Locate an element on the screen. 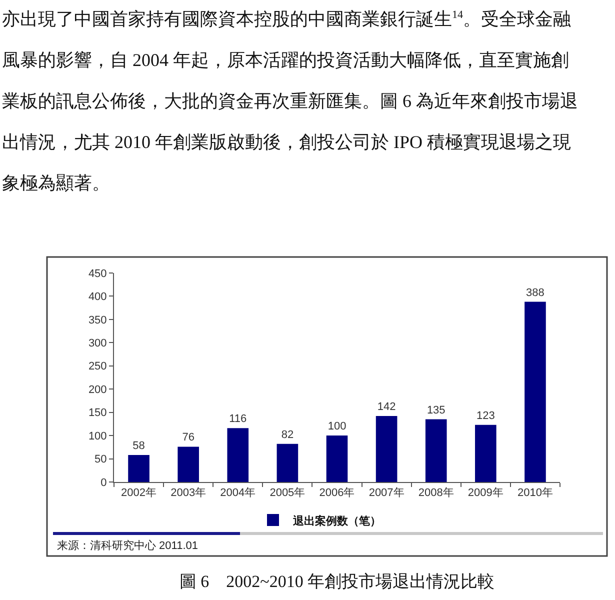 This screenshot has width=615, height=600. data-label: 142 is located at coordinates (386, 407).